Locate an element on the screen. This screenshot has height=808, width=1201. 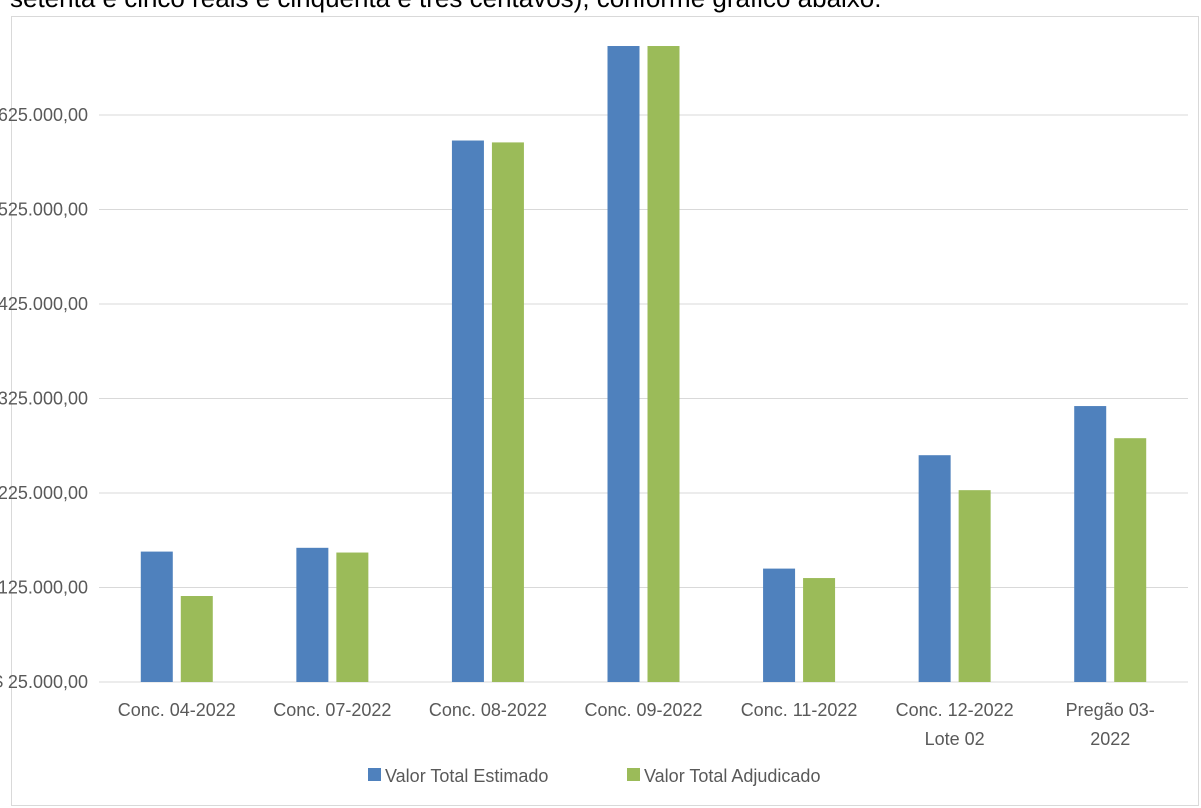
y-tick-label: R$ 625.000,00 is located at coordinates (44, 115).